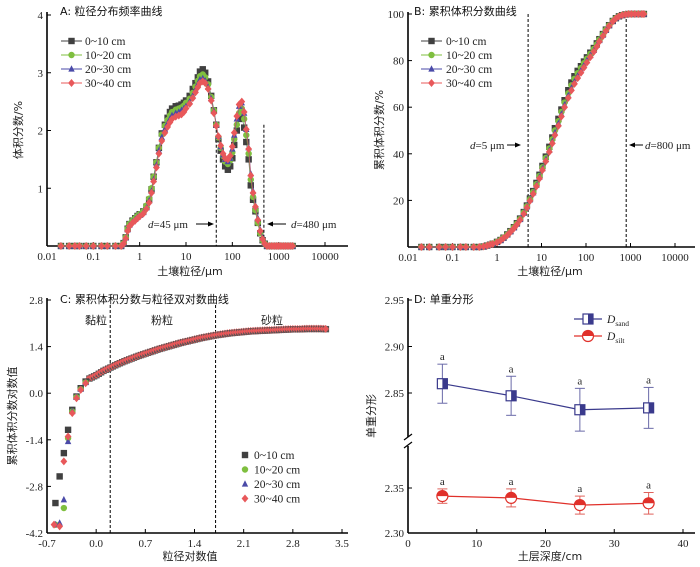  What do you see at coordinates (395, 394) in the screenshot?
I see `y-tick-label: 2.85` at bounding box center [395, 394].